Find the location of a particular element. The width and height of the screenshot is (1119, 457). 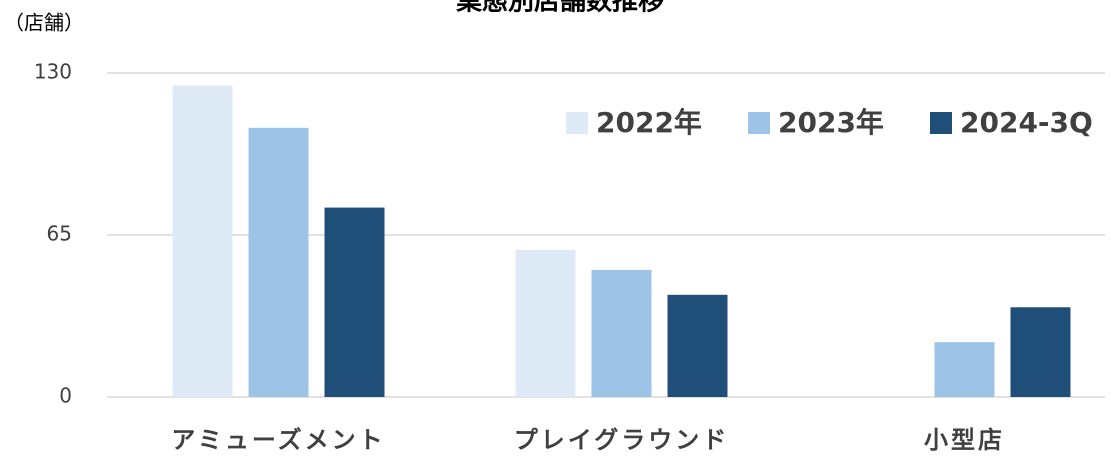

x-tick-label: 小型店 is located at coordinates (964, 440).